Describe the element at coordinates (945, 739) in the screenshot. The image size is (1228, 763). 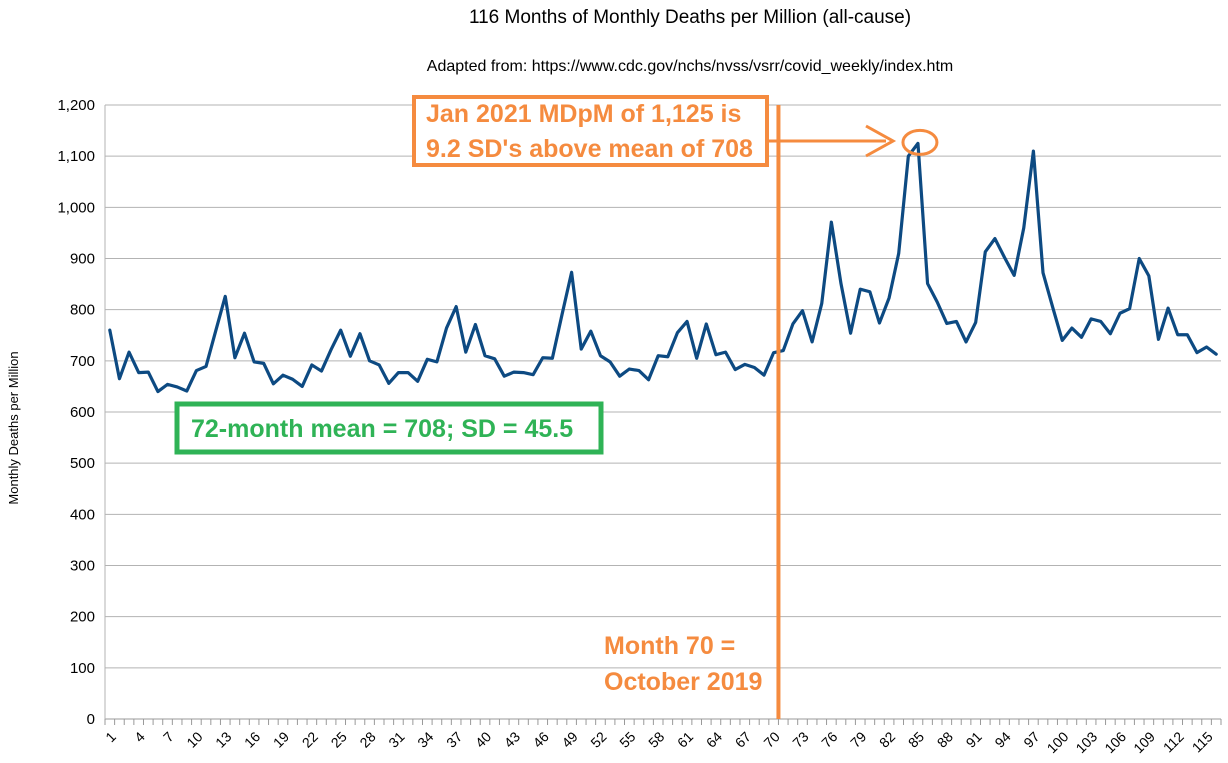
I see `x-tick-label: 88` at that location.